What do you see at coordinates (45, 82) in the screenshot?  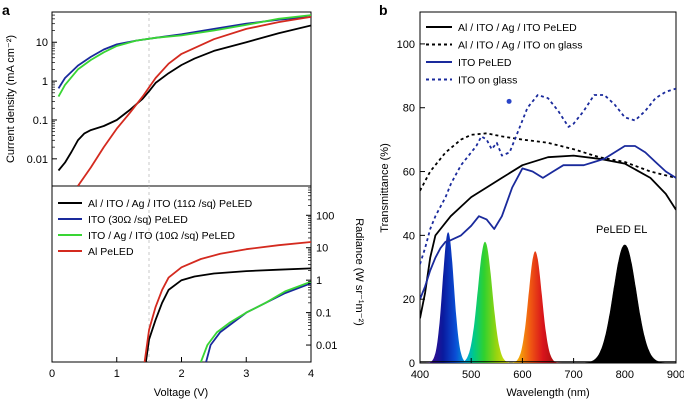 I see `a-top-ytick-label: 1` at bounding box center [45, 82].